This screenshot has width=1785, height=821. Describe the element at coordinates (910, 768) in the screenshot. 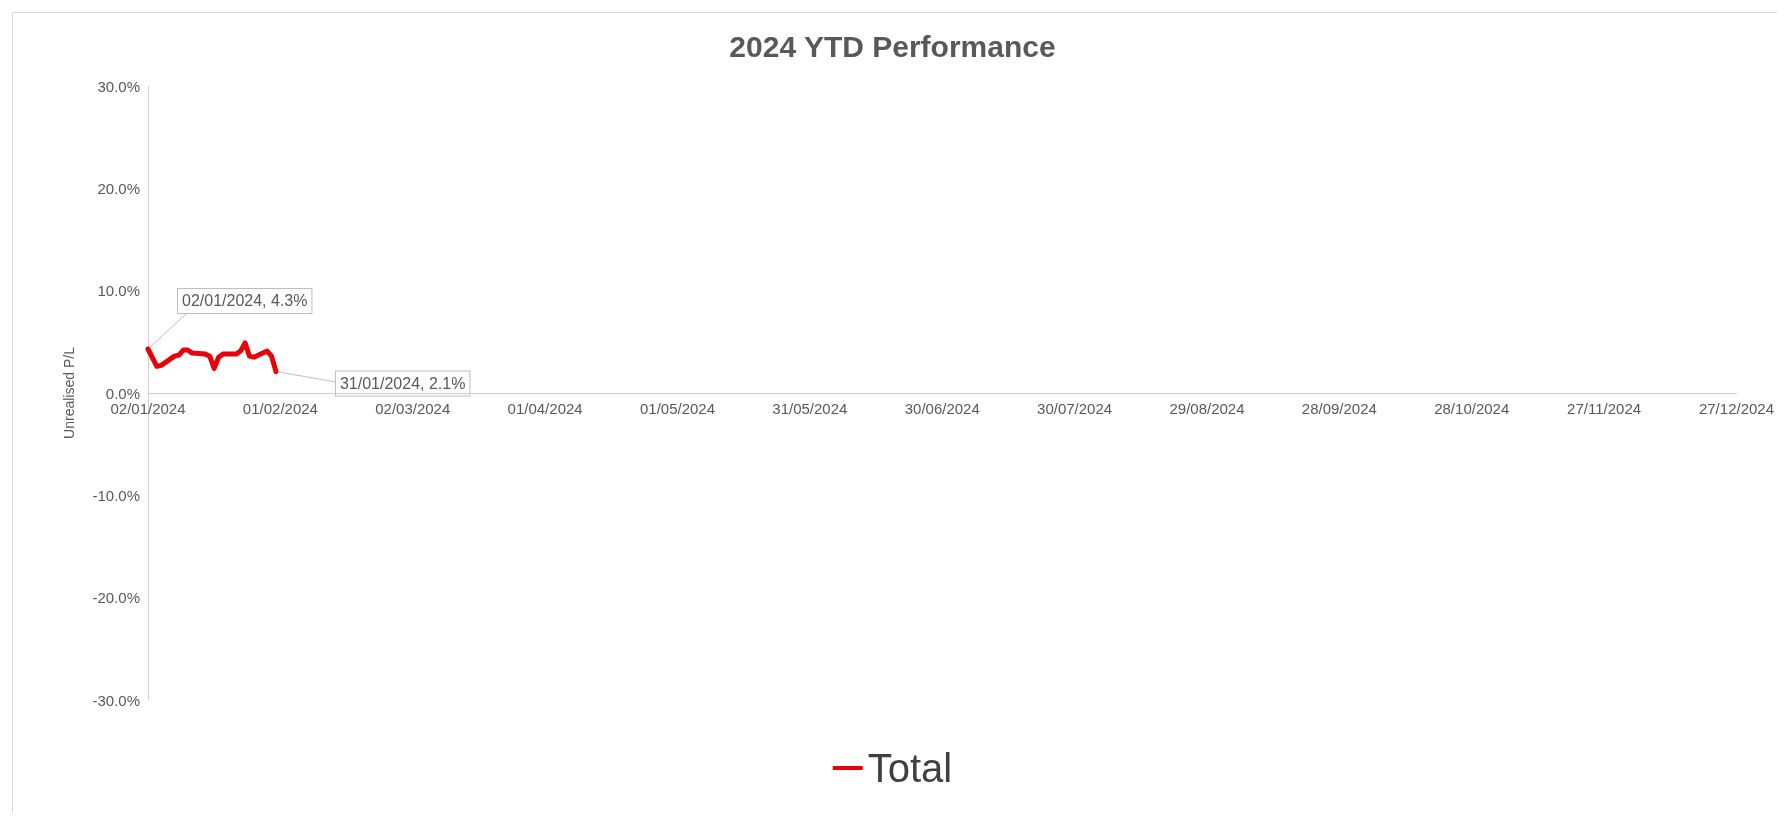

I see `legend-label: Total` at that location.